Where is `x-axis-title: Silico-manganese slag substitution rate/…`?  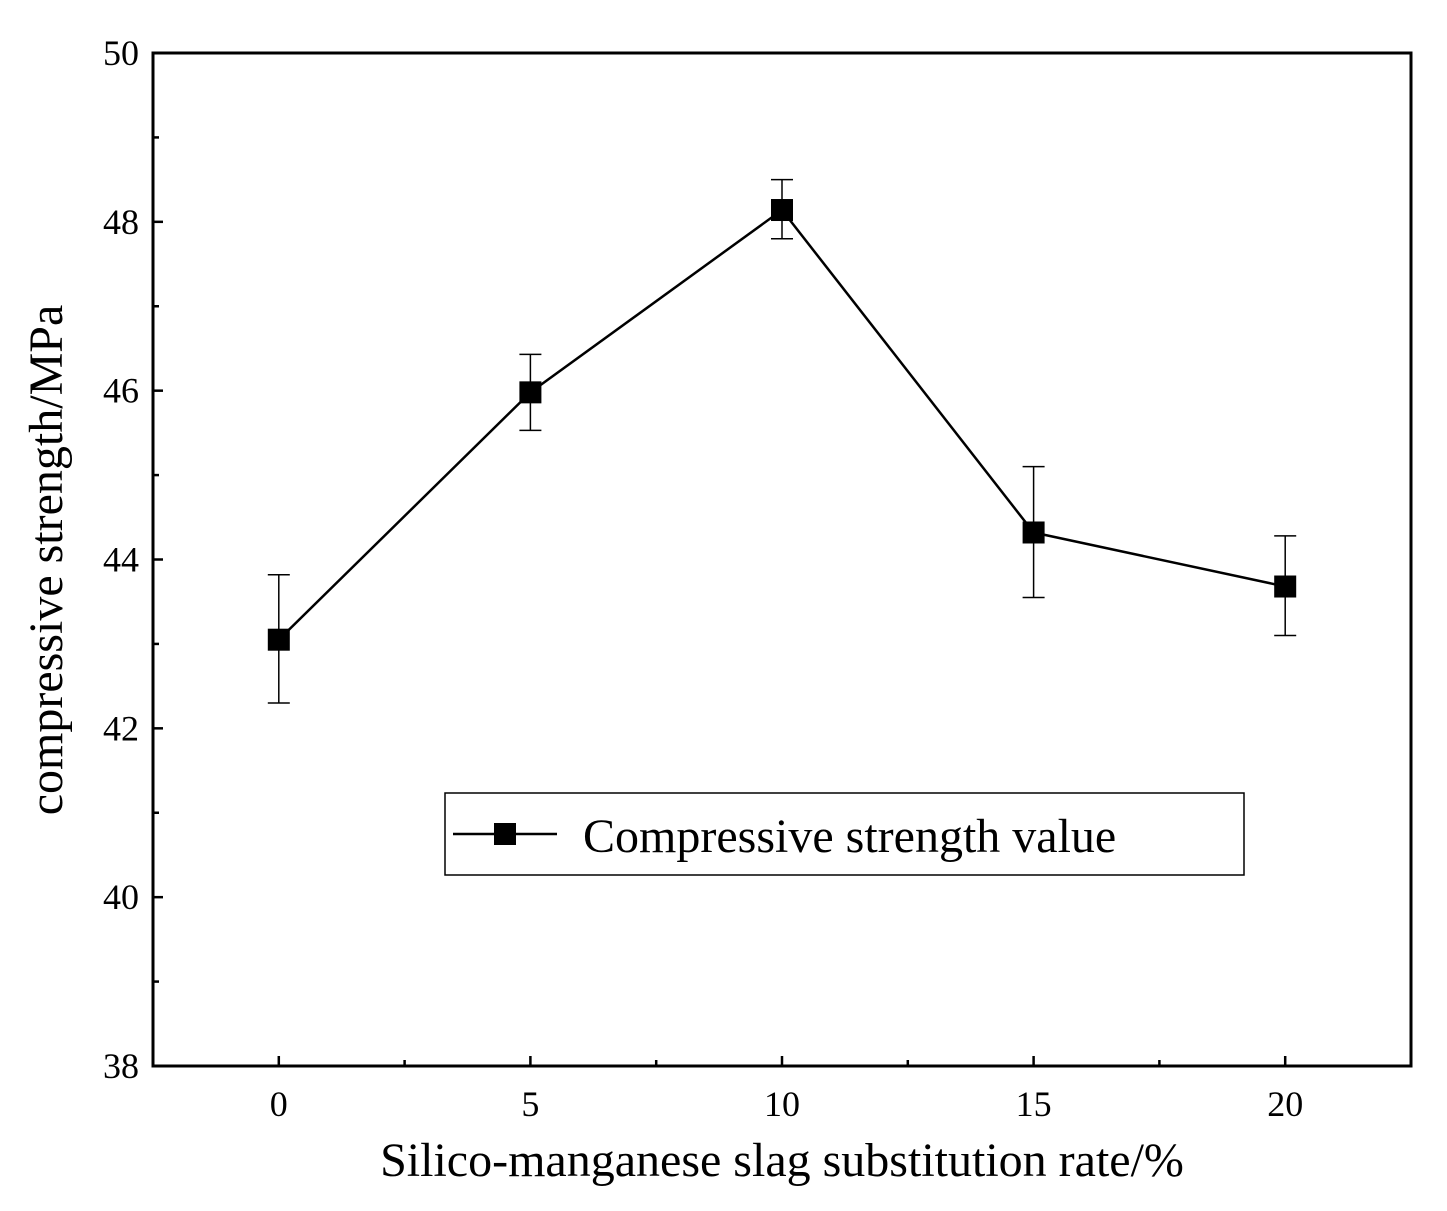 x-axis-title: Silico-manganese slag substitution rate/… is located at coordinates (782, 1160).